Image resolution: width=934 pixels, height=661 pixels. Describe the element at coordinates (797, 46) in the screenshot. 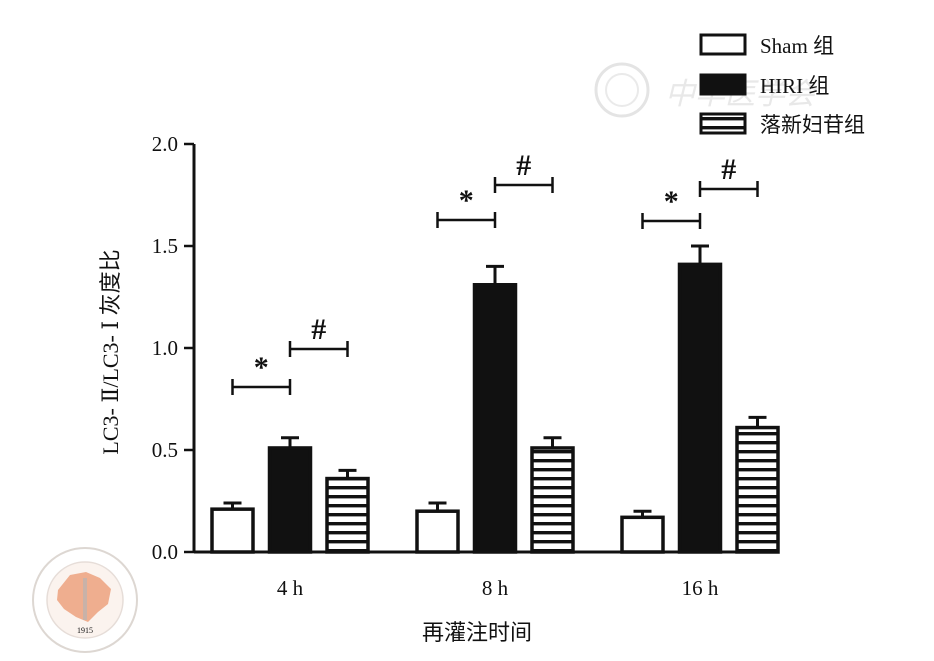

I see `legend-label: Sham 组` at that location.